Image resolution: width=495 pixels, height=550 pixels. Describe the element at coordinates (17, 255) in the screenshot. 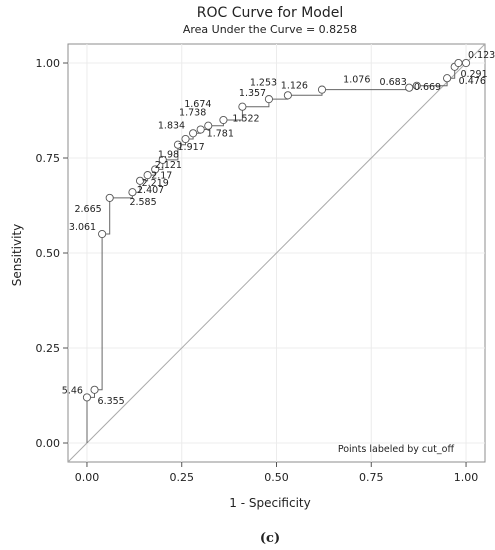

I see `y-axis-title: Sensitivity` at that location.